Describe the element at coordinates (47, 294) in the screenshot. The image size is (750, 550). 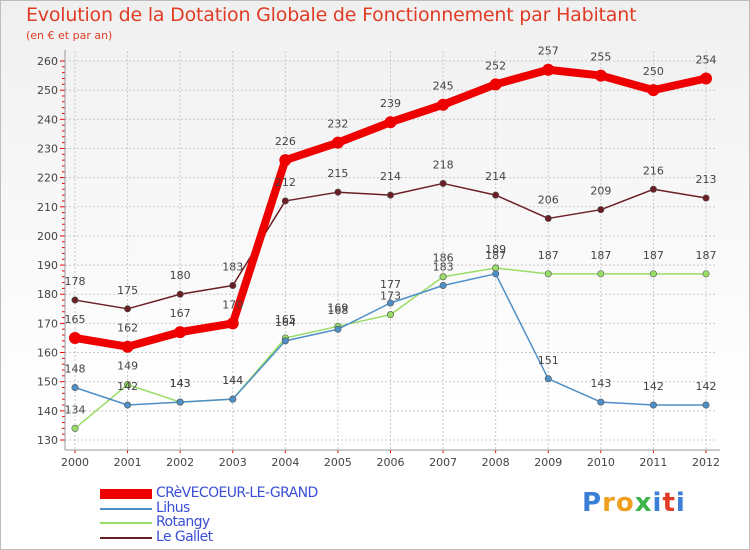
I see `y-tick-label: 180` at that location.